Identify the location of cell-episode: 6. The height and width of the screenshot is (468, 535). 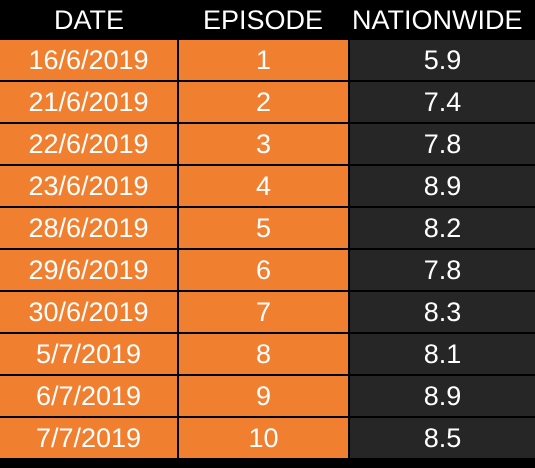
(263, 270).